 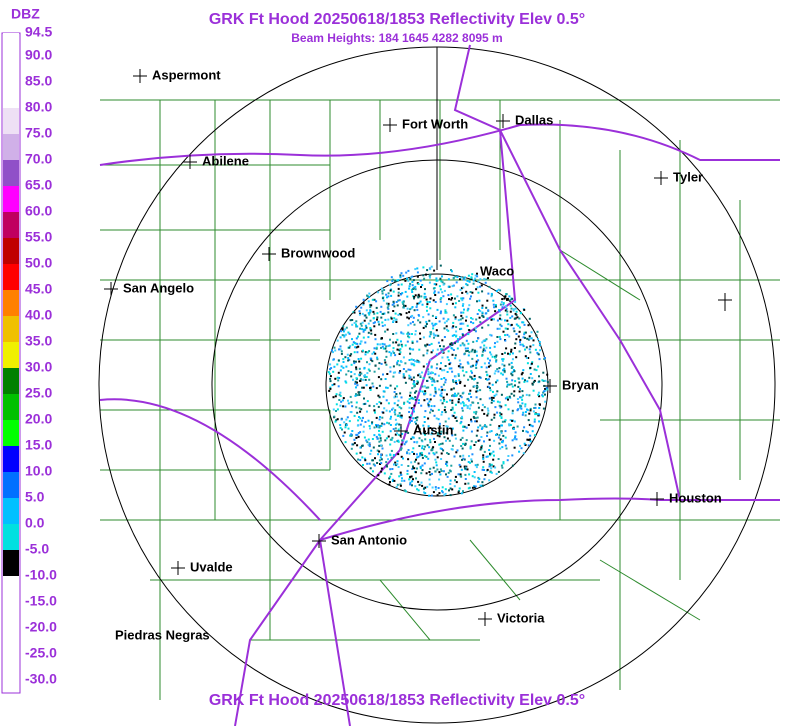 I want to click on legend-label: 25.0, so click(x=38, y=393).